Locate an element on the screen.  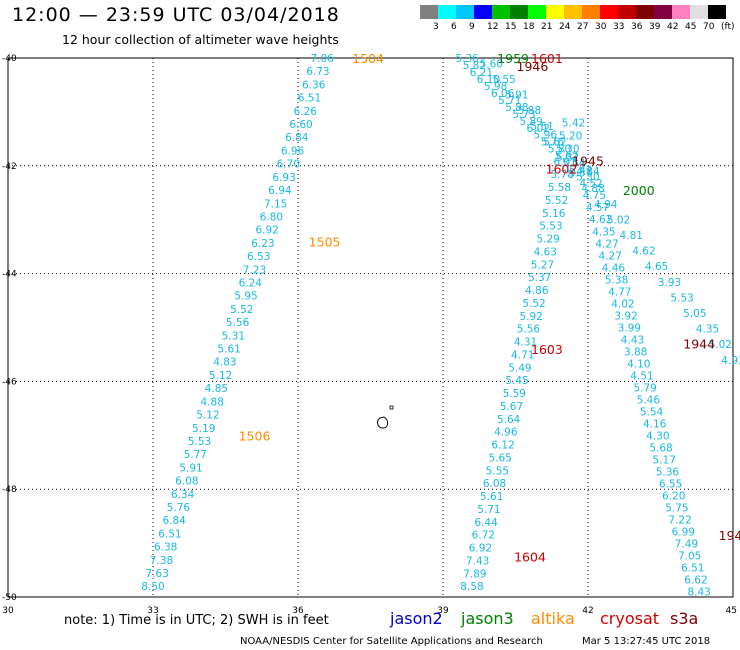
wave-height-value: 4.62 is located at coordinates (600, 220).